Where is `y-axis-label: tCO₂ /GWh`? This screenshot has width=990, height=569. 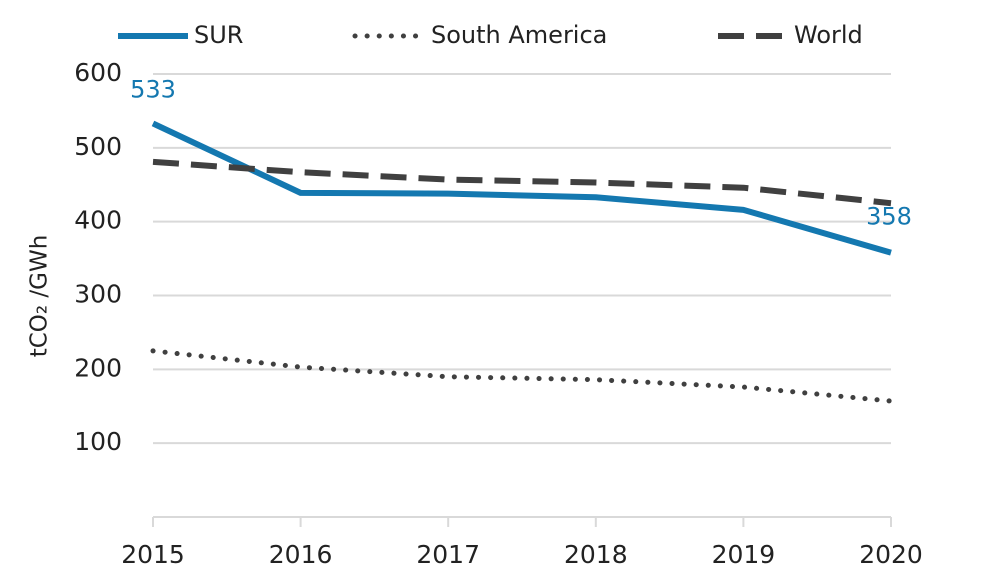 y-axis-label: tCO₂ /GWh is located at coordinates (40, 296).